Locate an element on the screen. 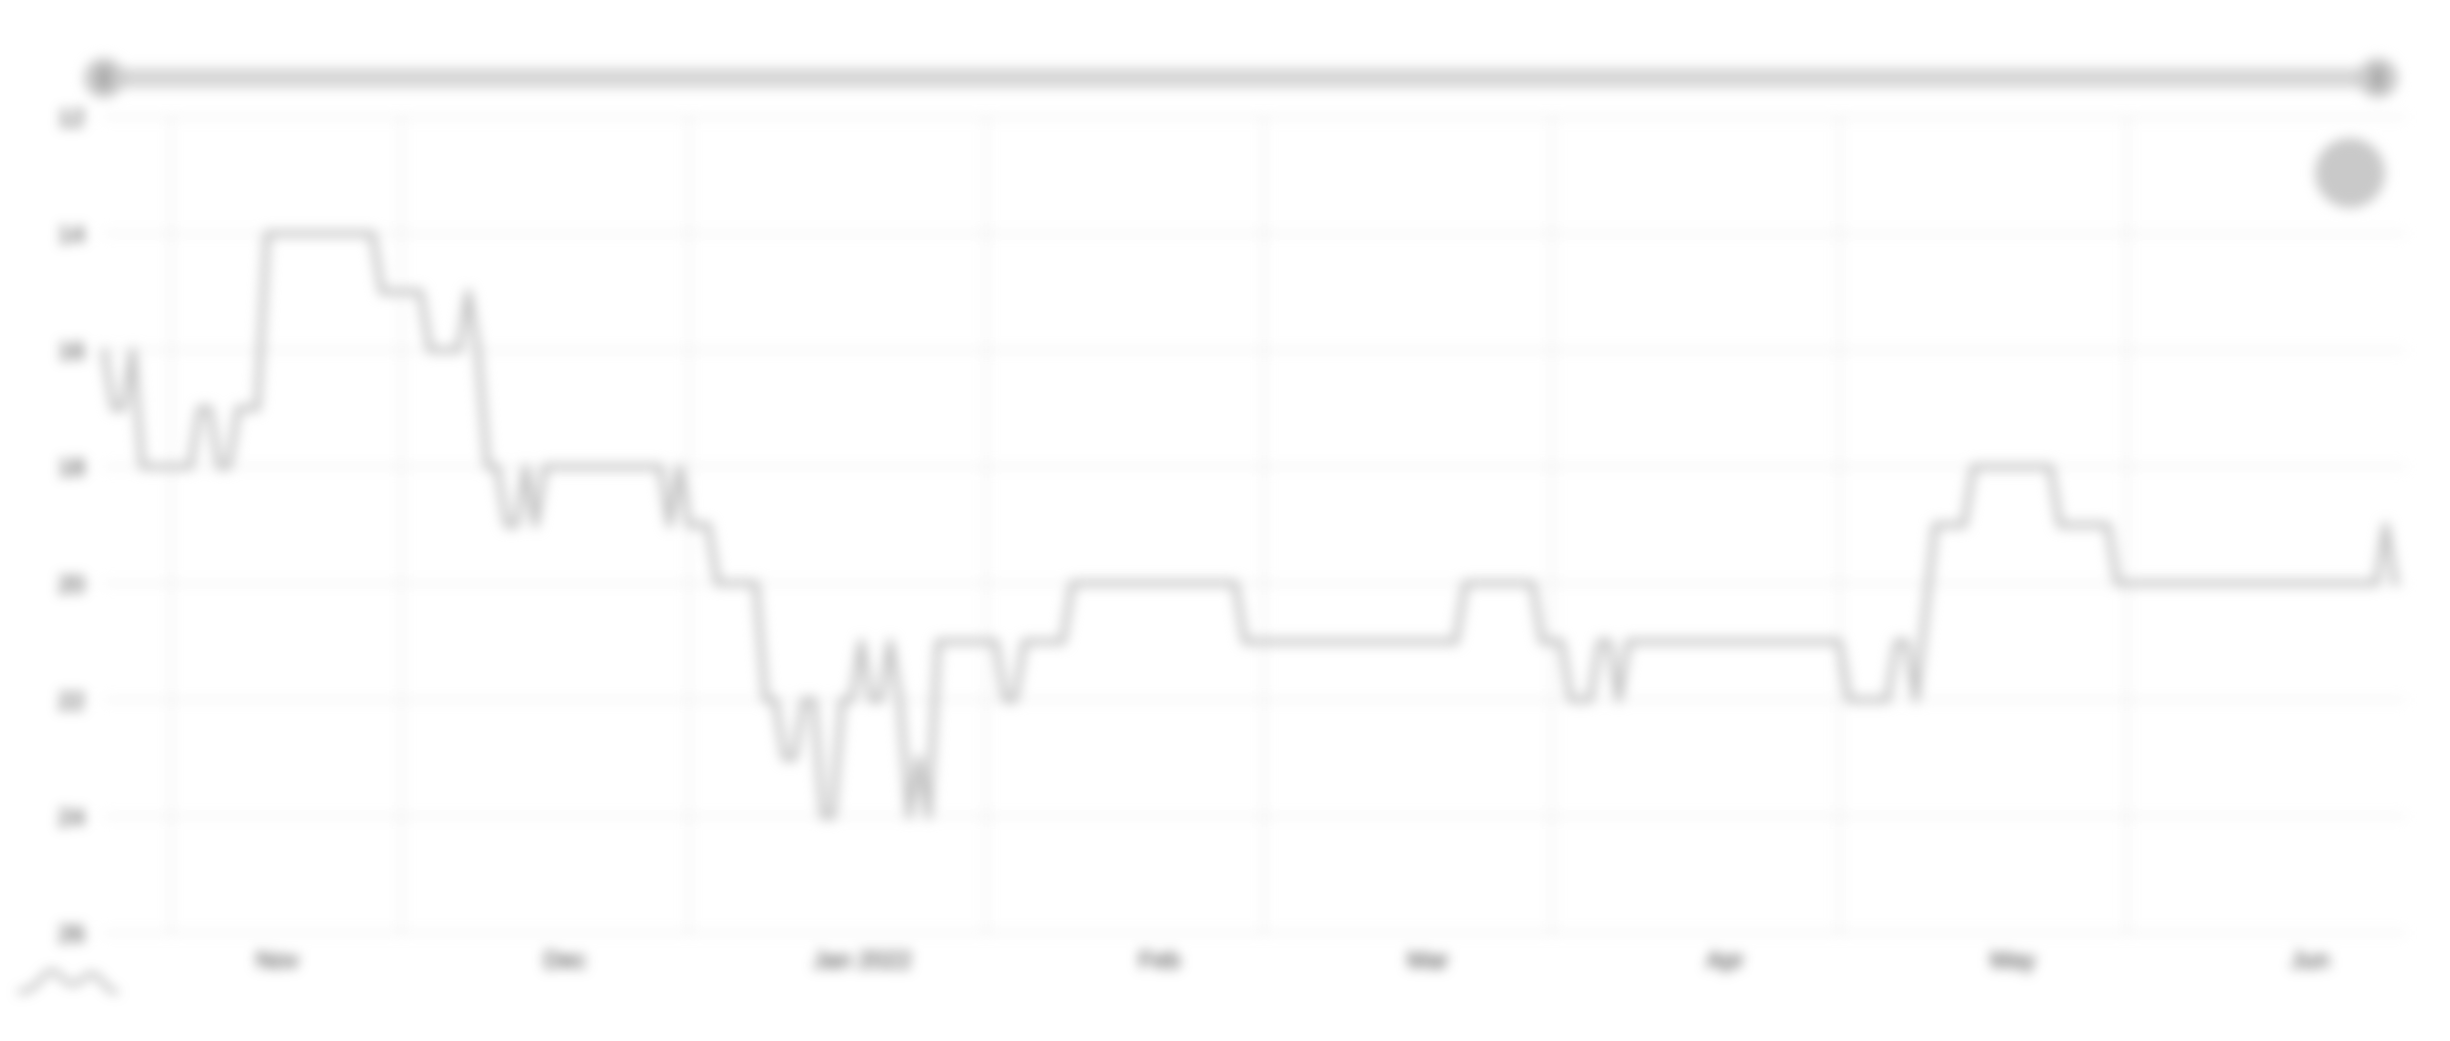 Image resolution: width=2450 pixels, height=1041 pixels. zoom-out-button is located at coordinates (2350, 173).